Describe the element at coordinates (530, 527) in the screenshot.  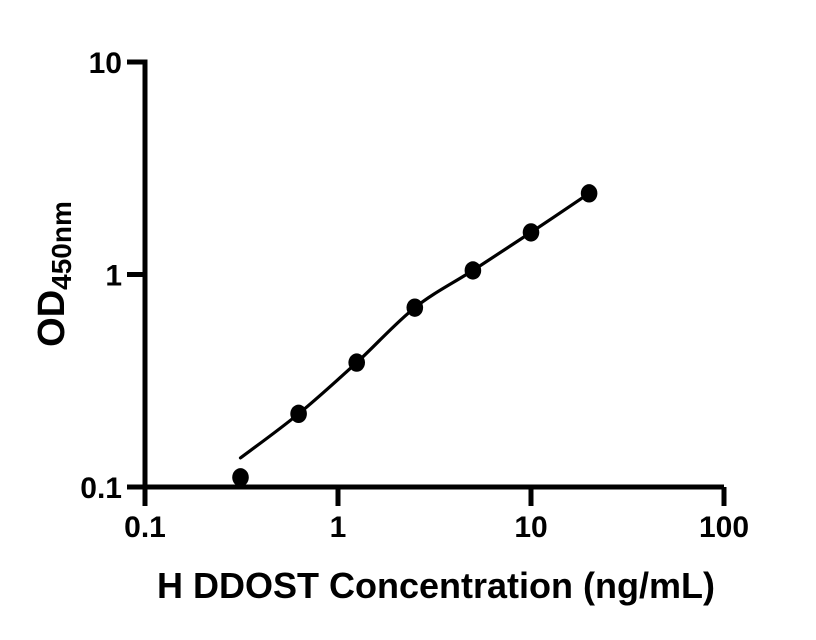
I see `x-tick-label: 10` at that location.